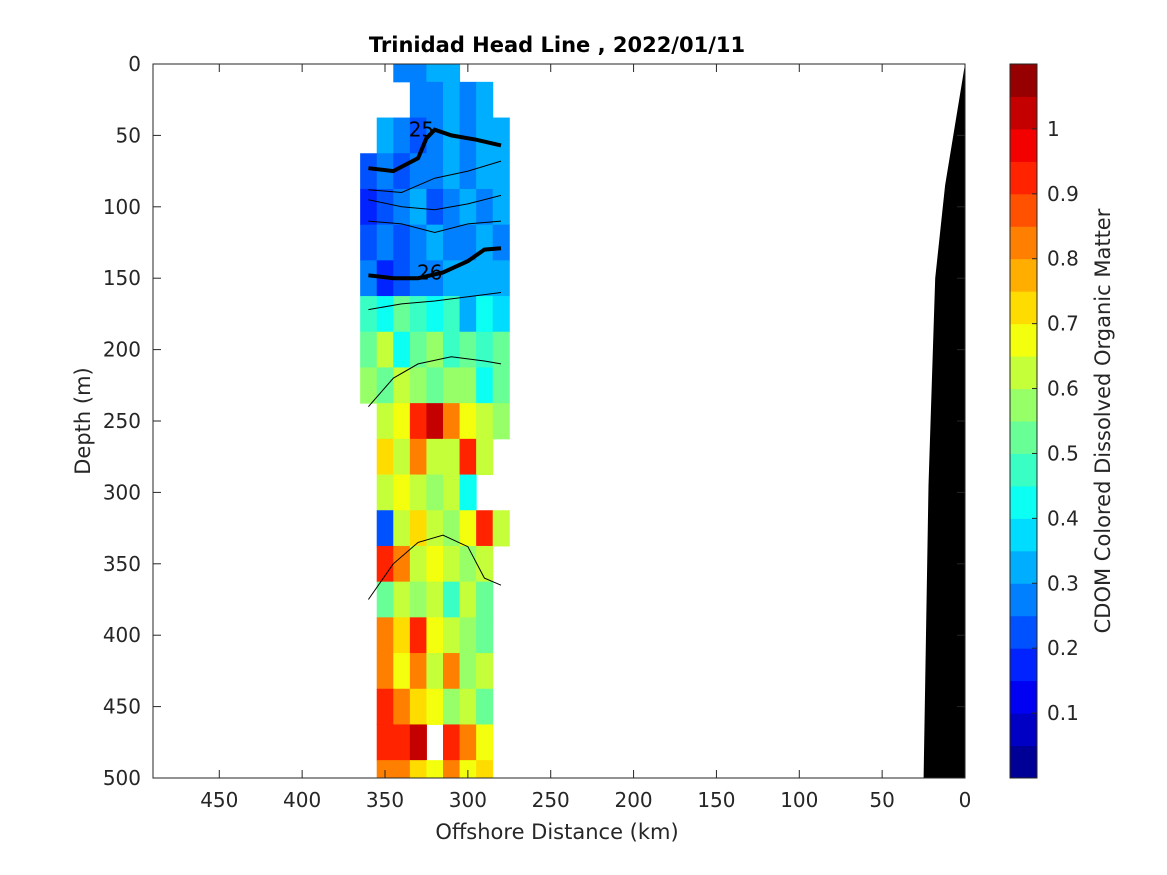 Image resolution: width=1167 pixels, height=875 pixels. Describe the element at coordinates (1103, 420) in the screenshot. I see `colorbar-label: CDOM Colored Dissolved Organic Matter` at that location.